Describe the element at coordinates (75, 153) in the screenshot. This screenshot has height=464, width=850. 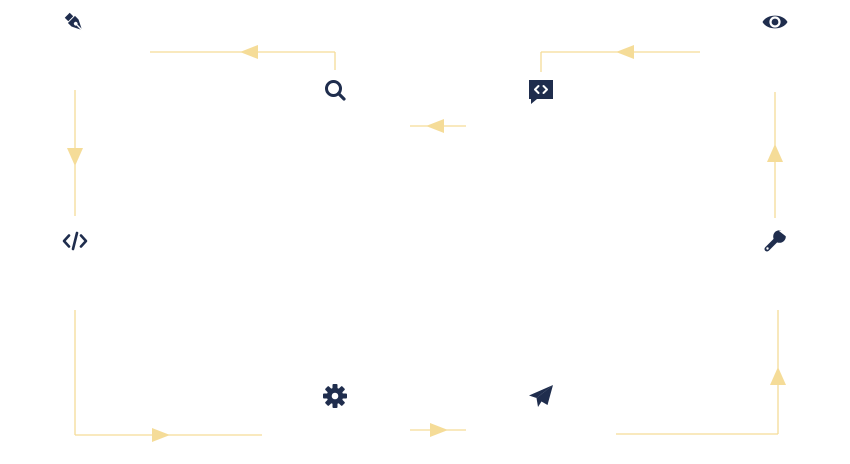
I see `edge-design-to-code` at that location.